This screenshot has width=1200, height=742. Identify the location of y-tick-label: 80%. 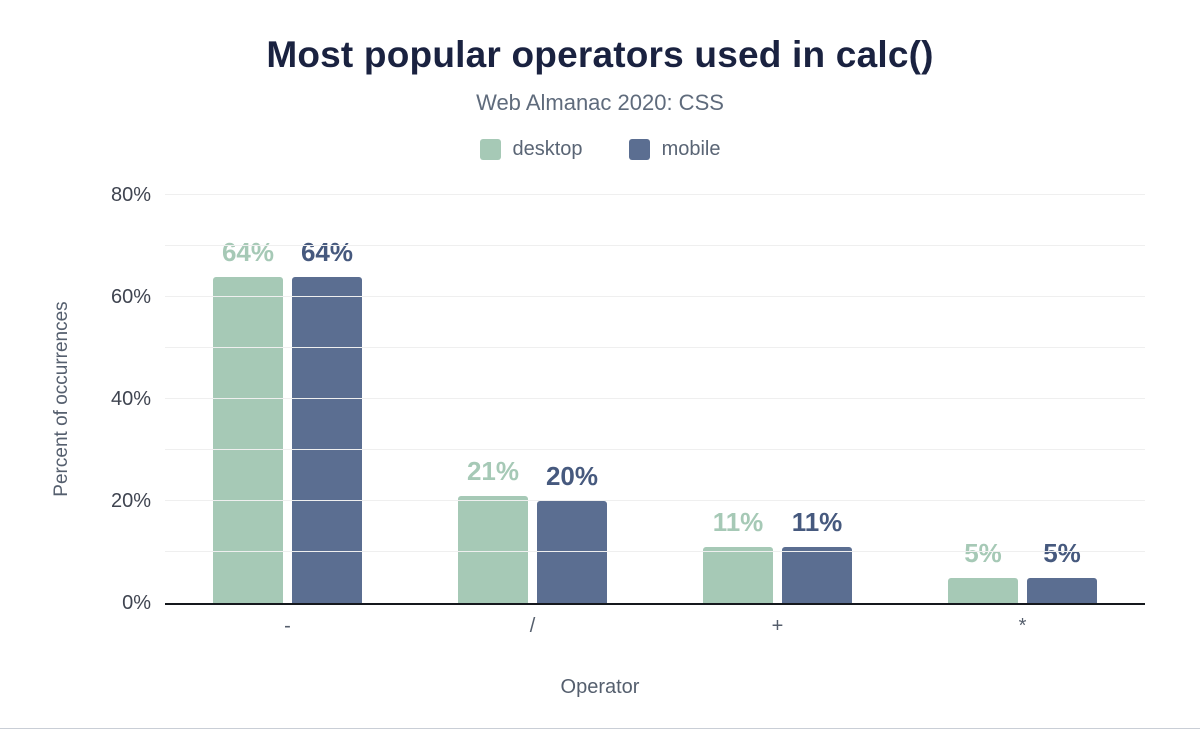
(130, 195).